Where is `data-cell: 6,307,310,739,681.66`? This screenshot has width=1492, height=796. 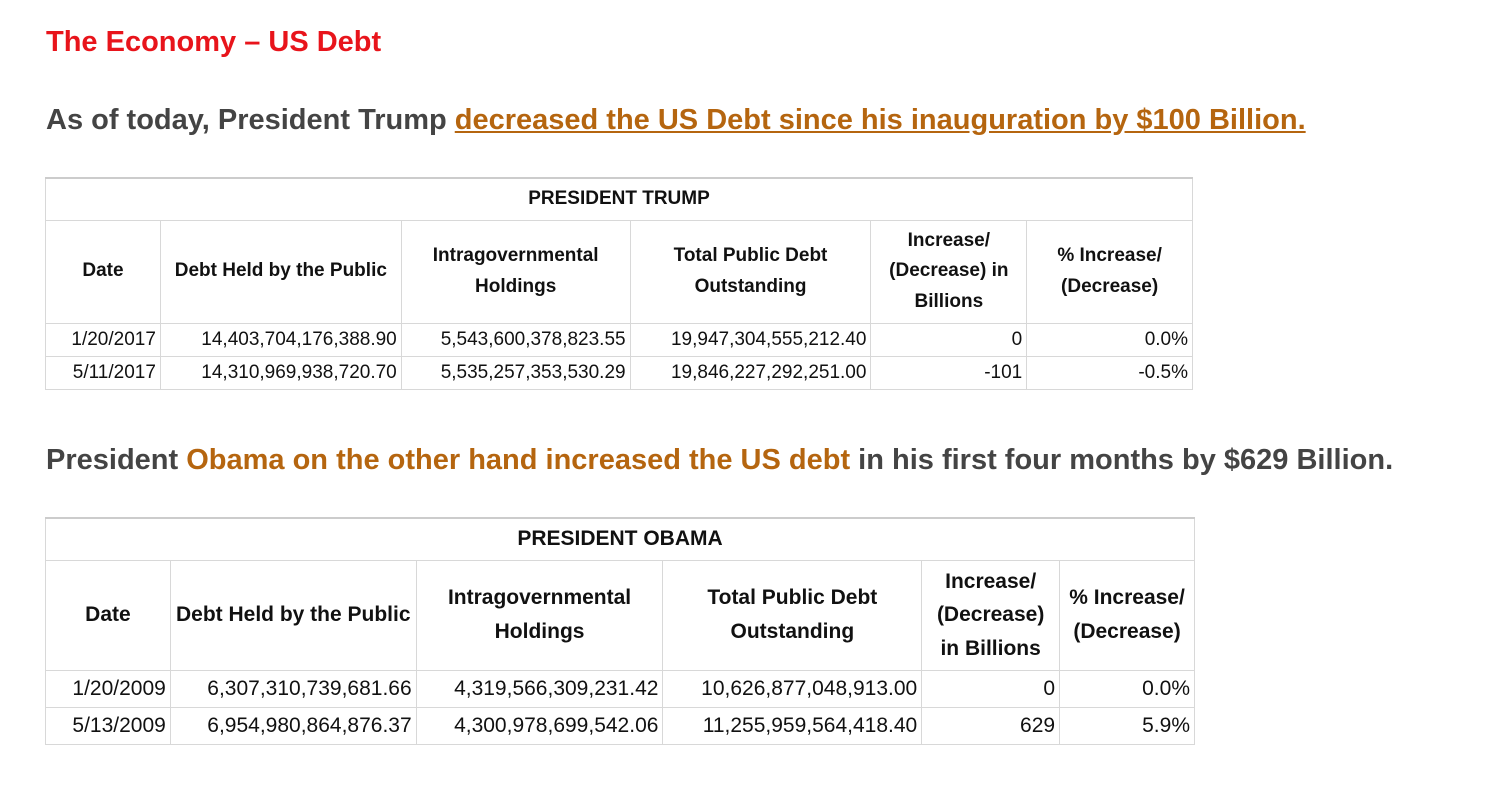 data-cell: 6,307,310,739,681.66 is located at coordinates (293, 688).